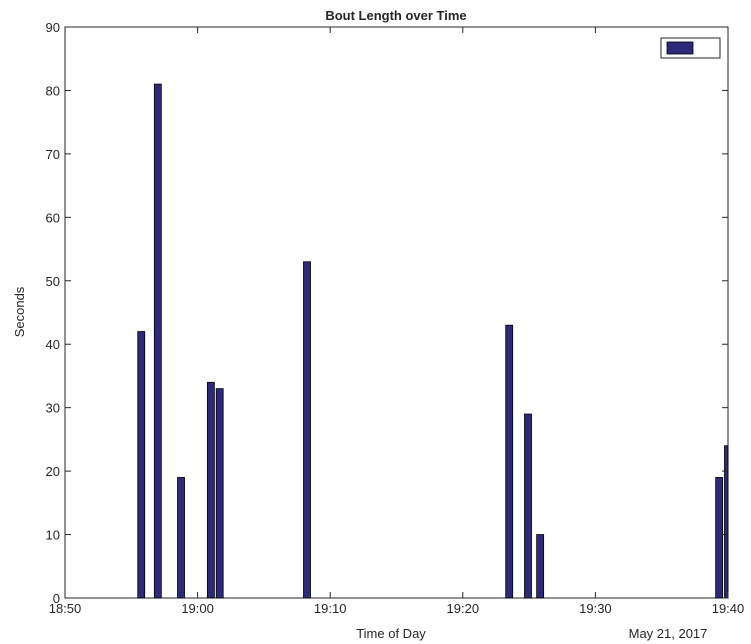  Describe the element at coordinates (330, 608) in the screenshot. I see `x-tick-label: 19:10` at that location.